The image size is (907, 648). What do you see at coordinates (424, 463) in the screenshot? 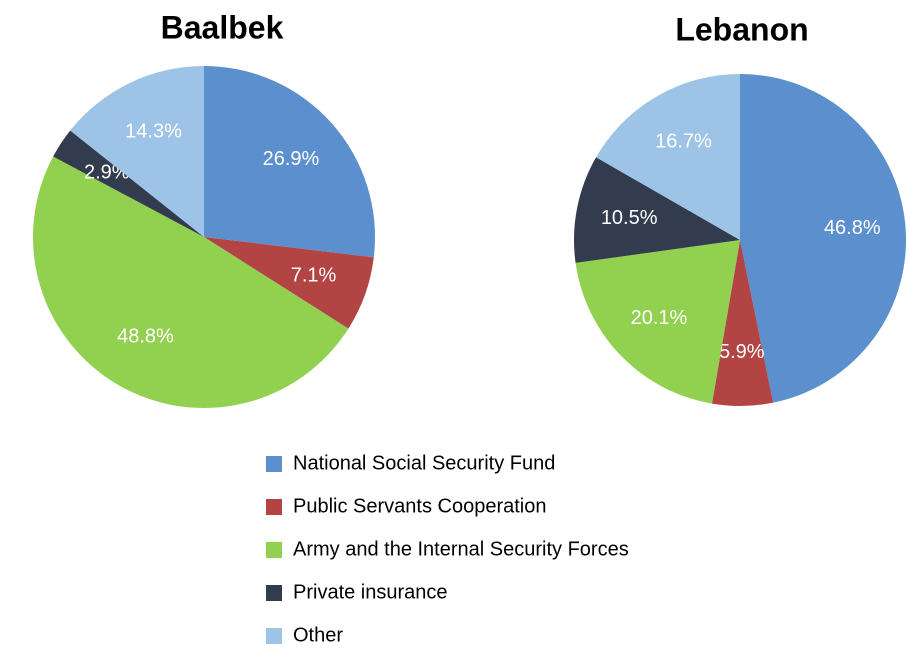
I see `legend-label: National Social Security Fund` at bounding box center [424, 463].